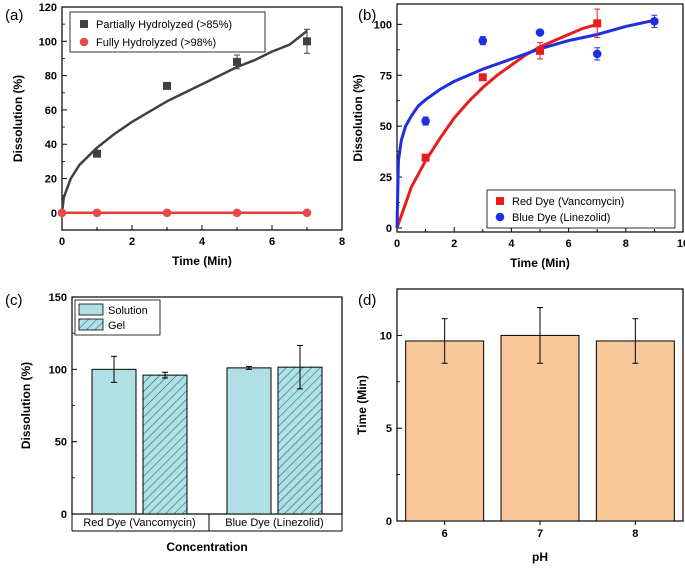  Describe the element at coordinates (128, 311) in the screenshot. I see `legend-label: Solution` at that location.